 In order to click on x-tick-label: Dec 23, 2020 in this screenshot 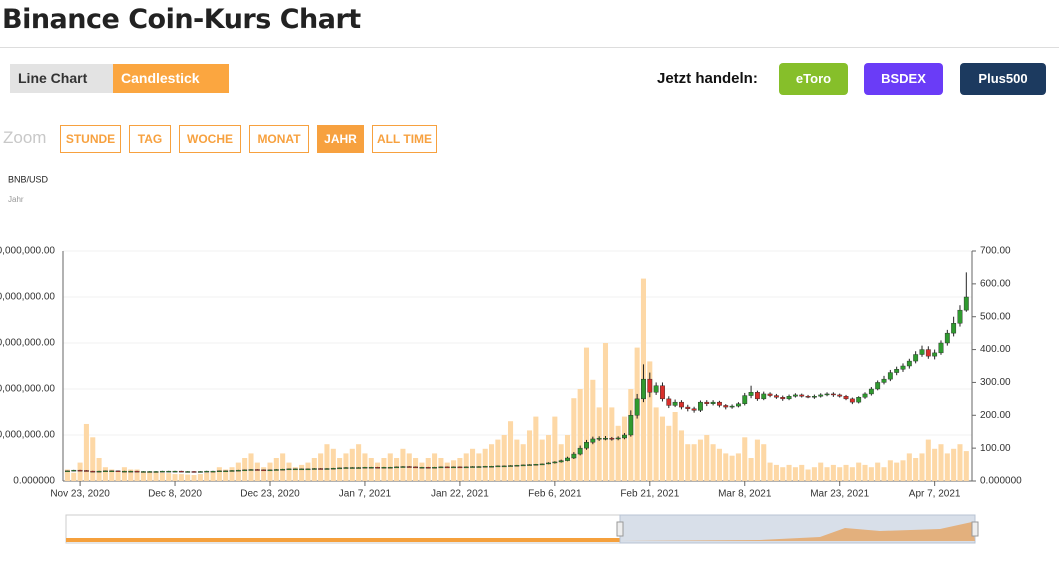, I will do `click(270, 494)`.